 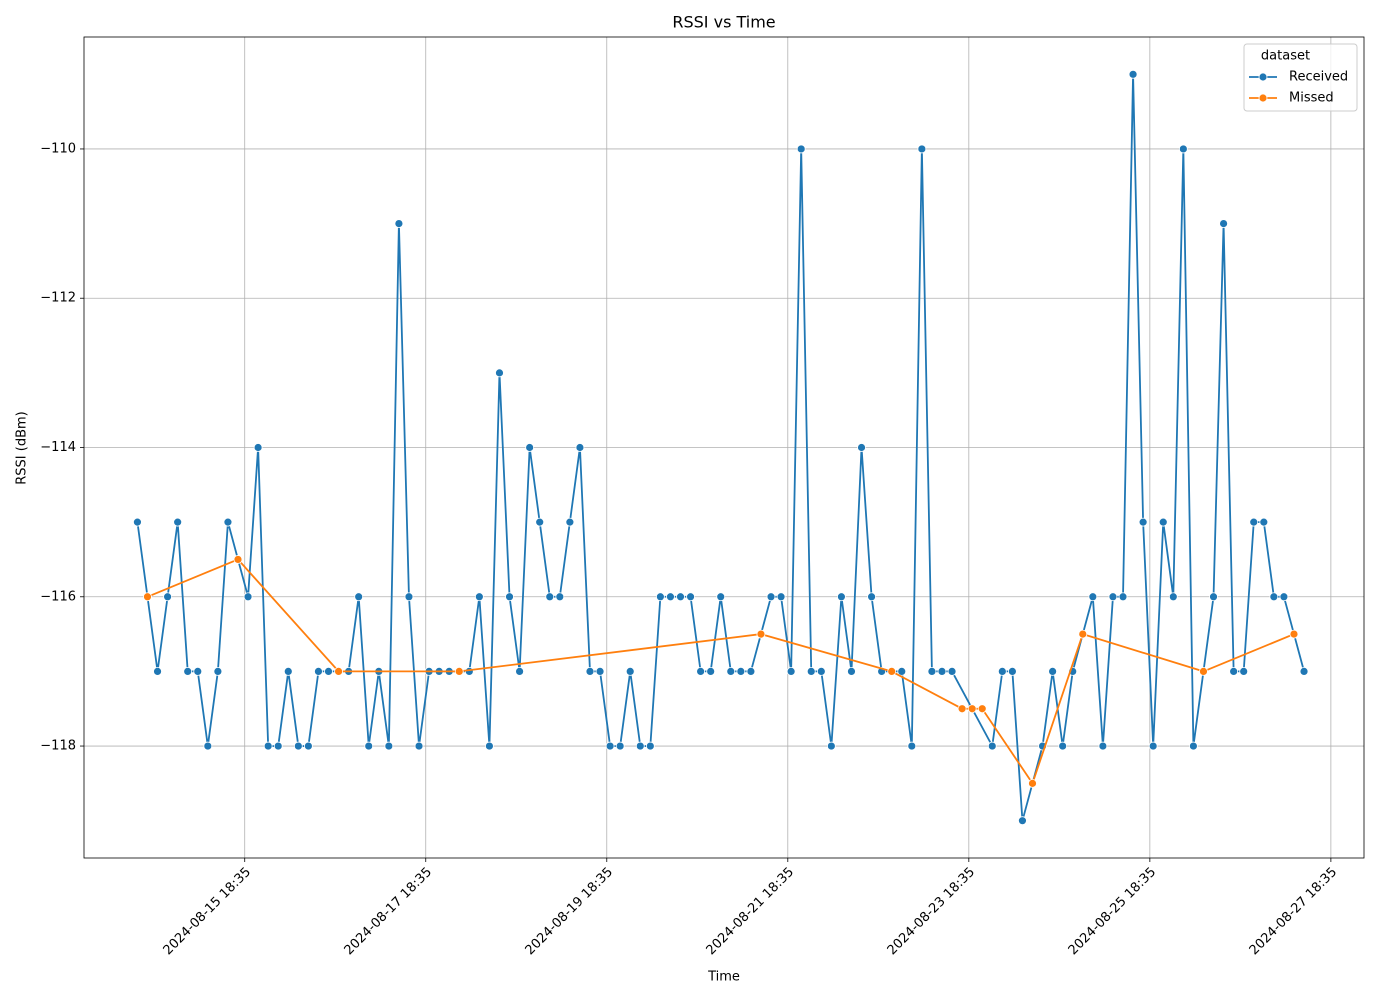 I want to click on y-axis-label: RSSI (dBm), so click(x=22, y=447).